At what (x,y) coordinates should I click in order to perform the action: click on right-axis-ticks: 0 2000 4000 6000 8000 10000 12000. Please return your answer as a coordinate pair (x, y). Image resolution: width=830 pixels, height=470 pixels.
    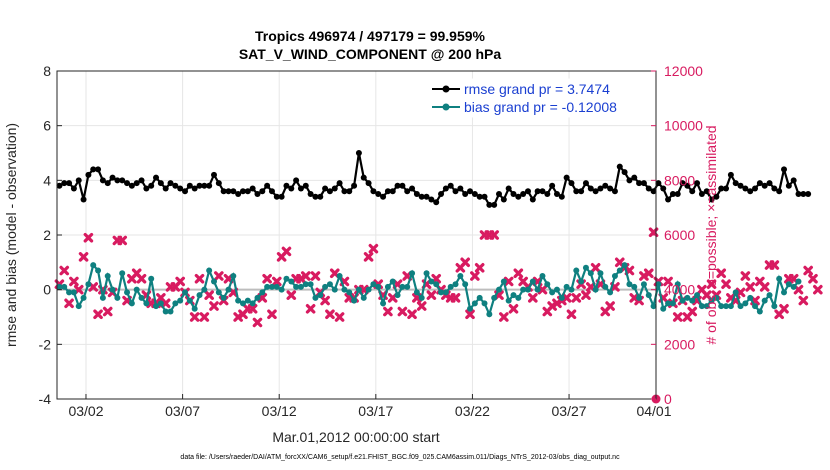
    Looking at the image, I should click on (677, 235).